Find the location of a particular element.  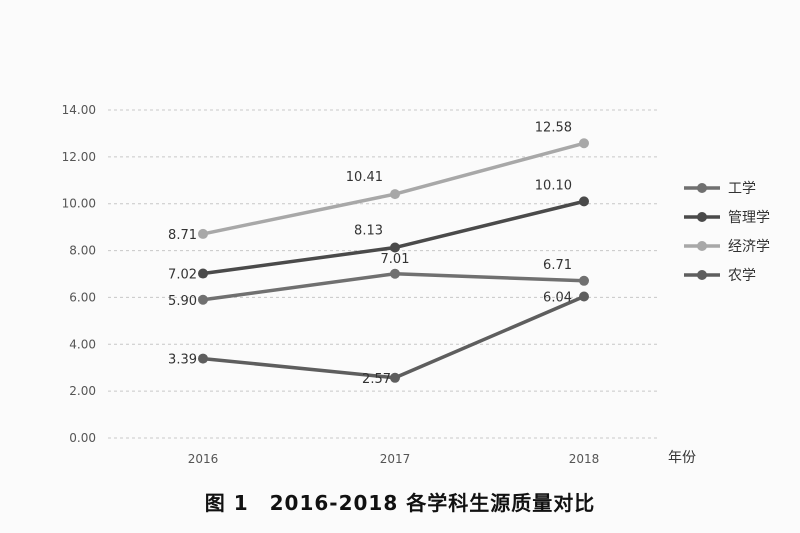

x-tick-label: 2018 is located at coordinates (584, 459).